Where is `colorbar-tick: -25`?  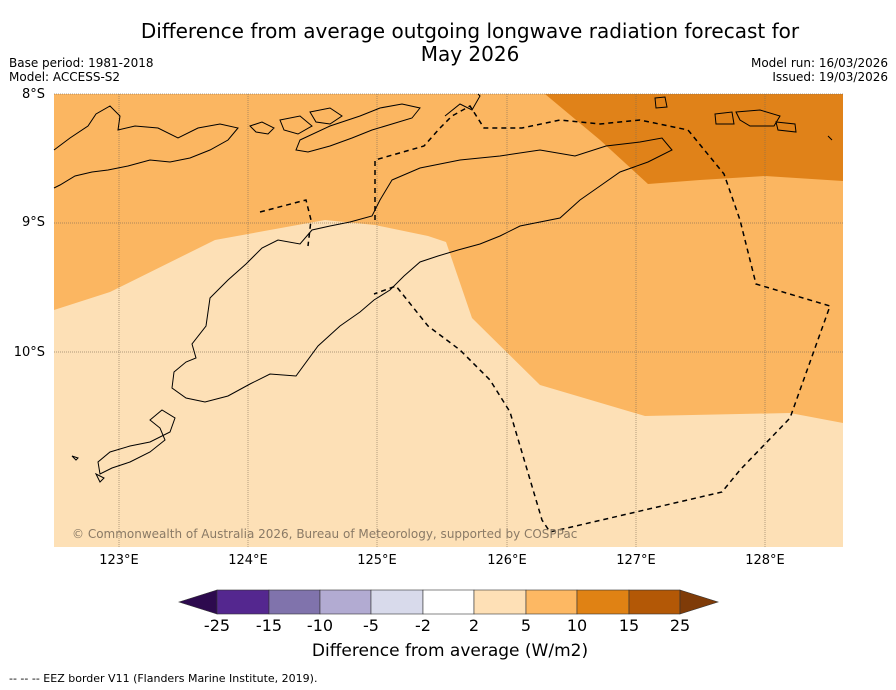
colorbar-tick: -25 is located at coordinates (217, 625).